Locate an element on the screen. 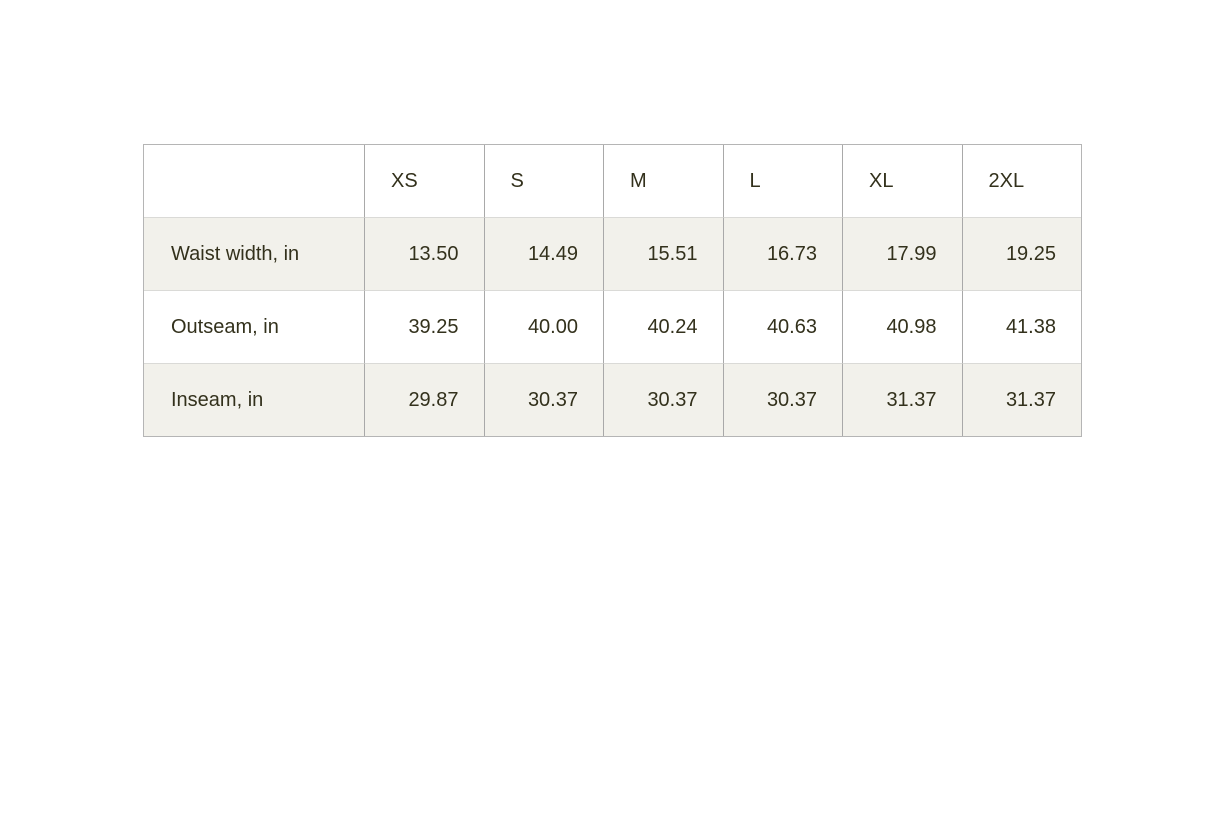 The image size is (1224, 816). value-cell: 19.25 is located at coordinates (1021, 253).